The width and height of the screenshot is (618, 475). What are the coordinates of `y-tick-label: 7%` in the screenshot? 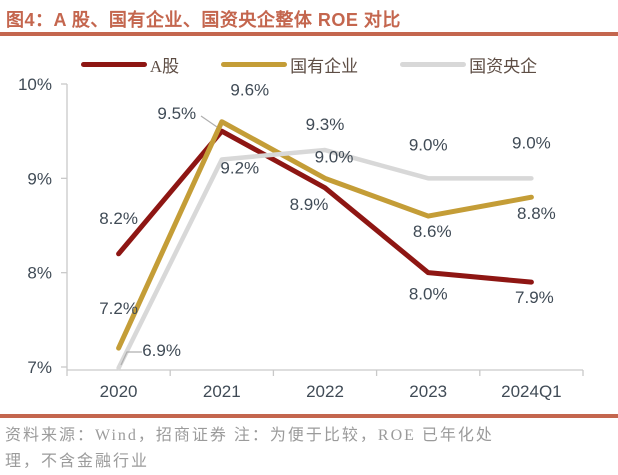 It's located at (39, 367).